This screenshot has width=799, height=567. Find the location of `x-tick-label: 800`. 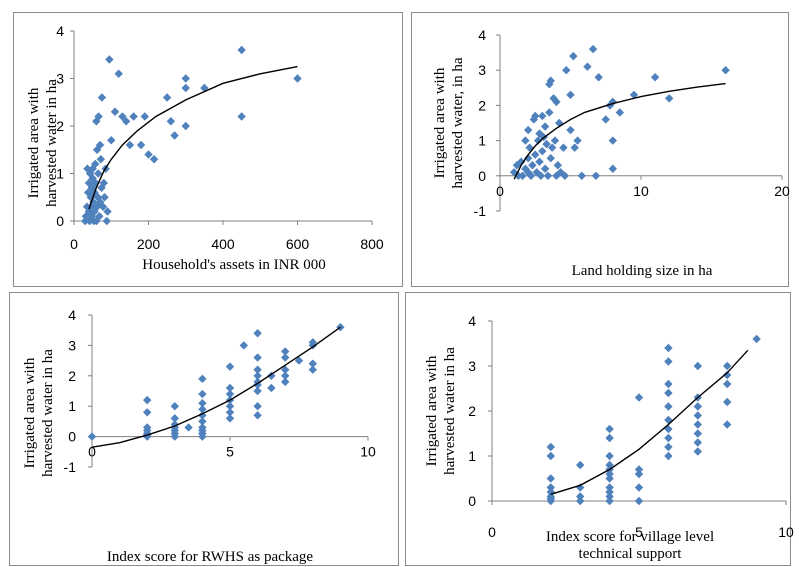

x-tick-label: 800 is located at coordinates (372, 244).